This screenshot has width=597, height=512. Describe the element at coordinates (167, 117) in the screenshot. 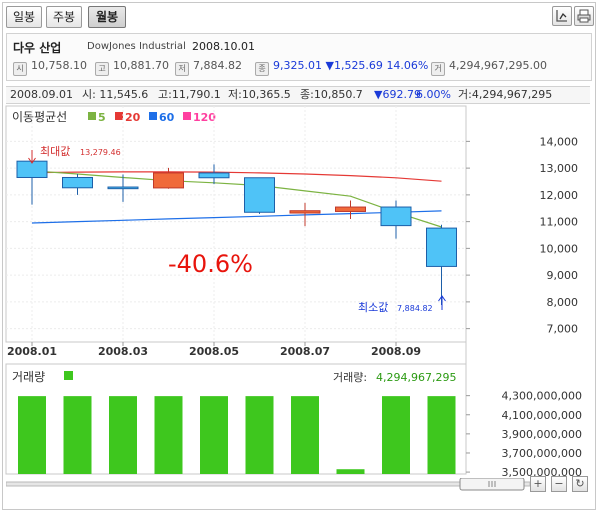

I see `ma-legend-label-60: 60` at that location.